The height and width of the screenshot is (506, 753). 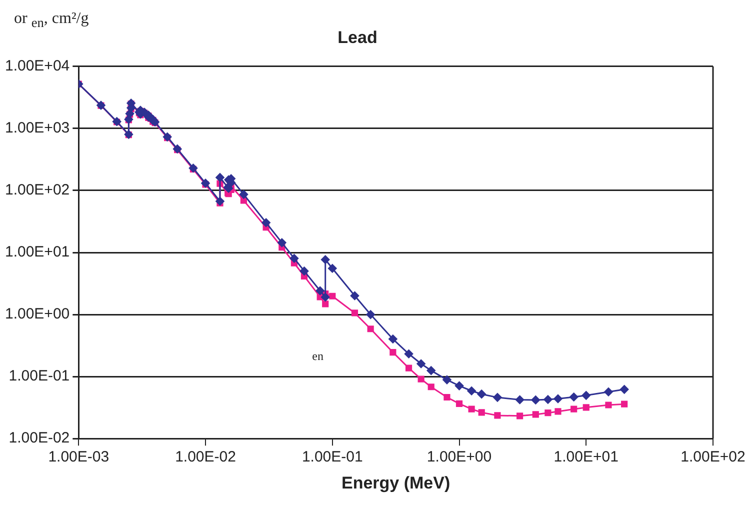 What do you see at coordinates (205, 457) in the screenshot?
I see `x-tick-label: 1.00E-02` at bounding box center [205, 457].